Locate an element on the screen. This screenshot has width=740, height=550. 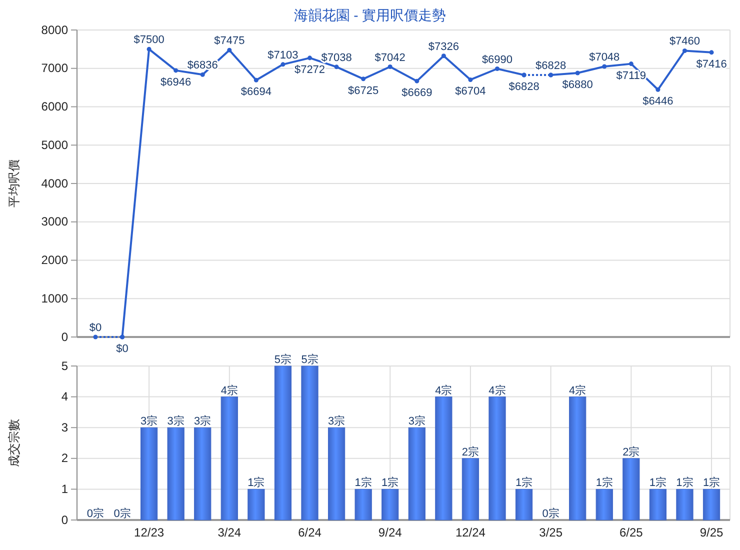
y-axis-title: 平均呎價 is located at coordinates (14, 184).